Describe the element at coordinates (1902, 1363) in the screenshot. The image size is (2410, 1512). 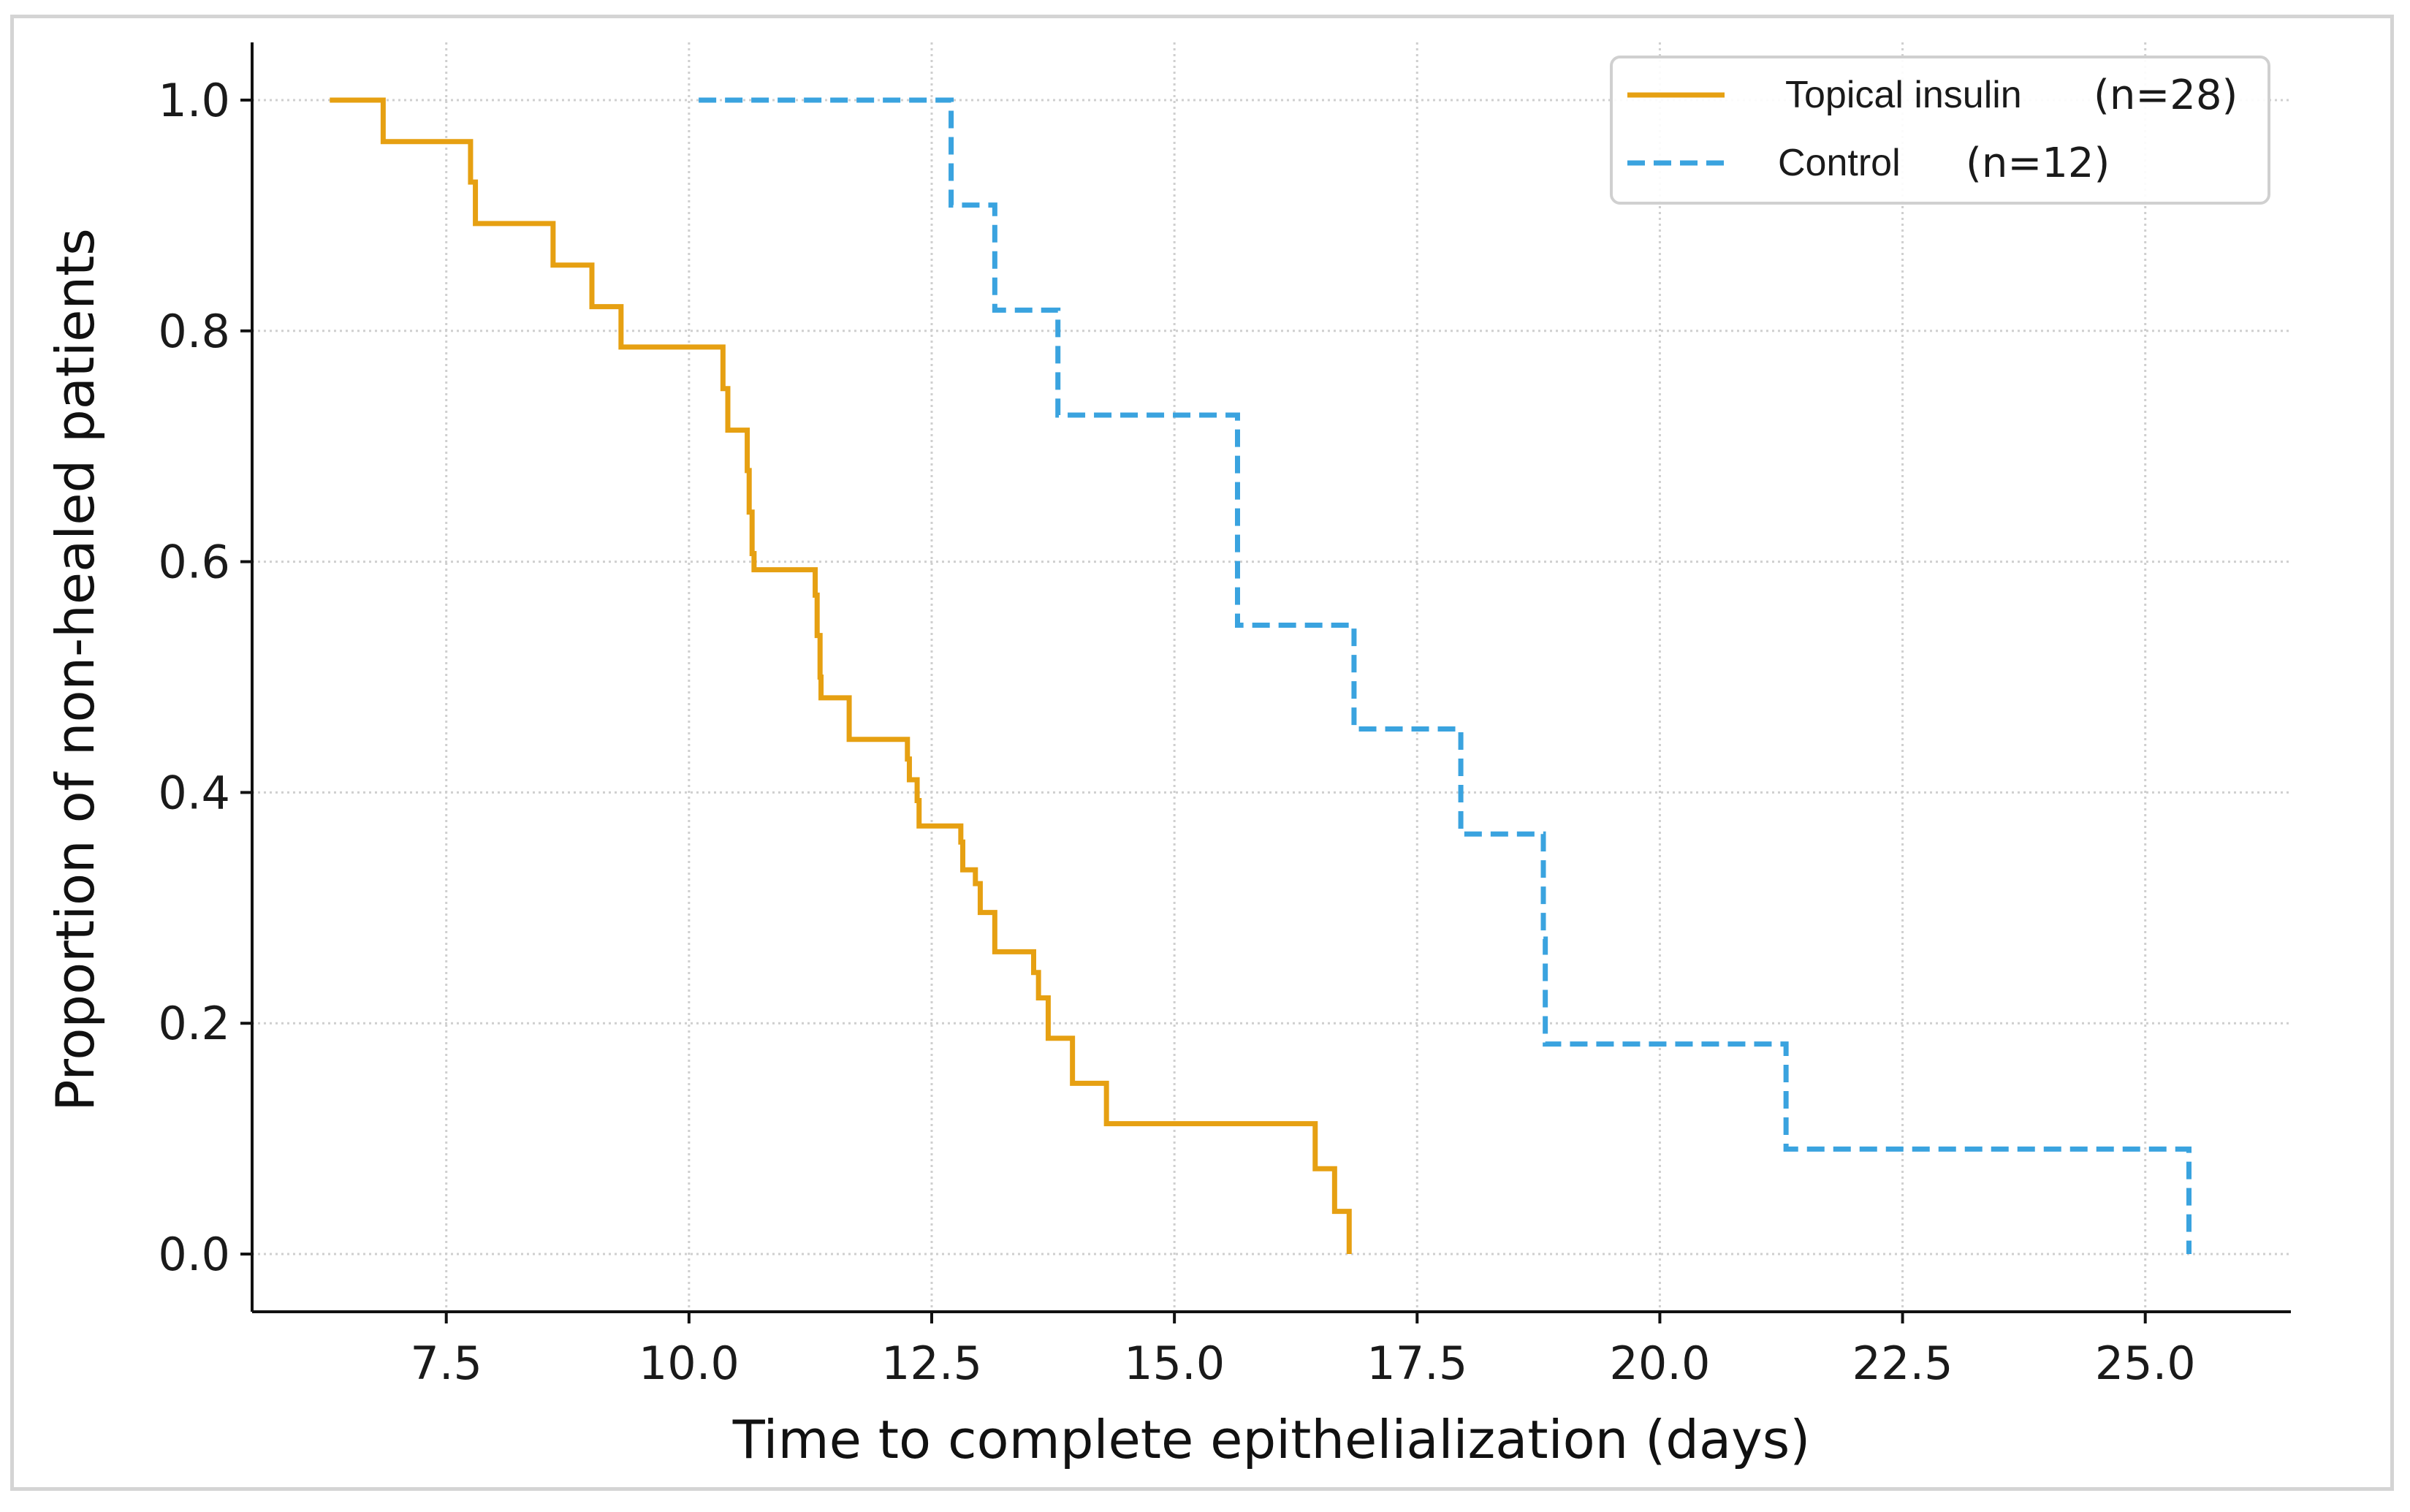
I see `x-tick-label-6: 22.5` at that location.